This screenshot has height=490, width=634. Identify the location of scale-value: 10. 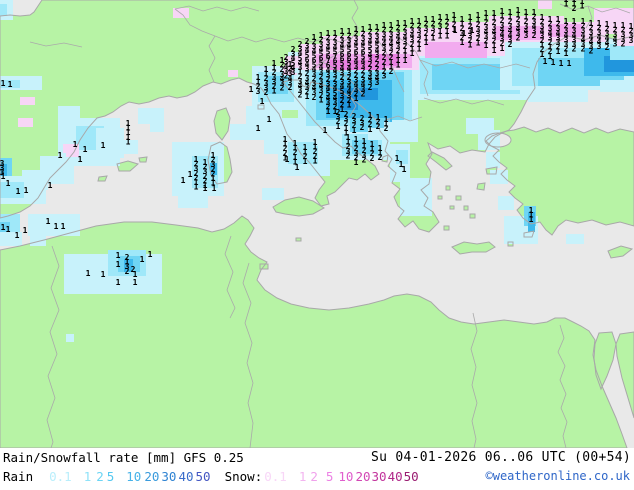
(134, 476).